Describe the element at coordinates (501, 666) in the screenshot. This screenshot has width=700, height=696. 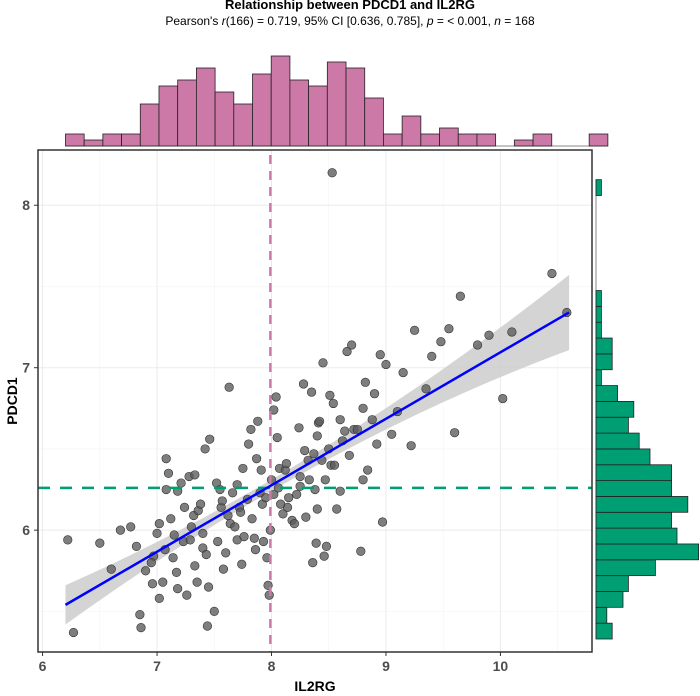
I see `x-tick-label: 10` at that location.